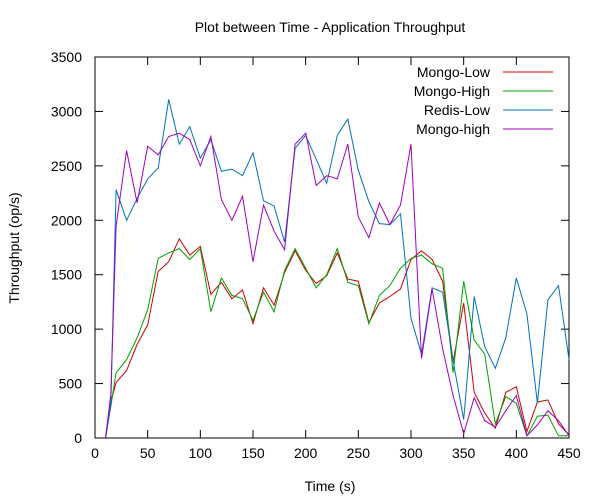 The height and width of the screenshot is (500, 600). What do you see at coordinates (483, 100) in the screenshot?
I see `legend: Mongo-Low Mongo-High Redis-Low Mongo-high` at bounding box center [483, 100].